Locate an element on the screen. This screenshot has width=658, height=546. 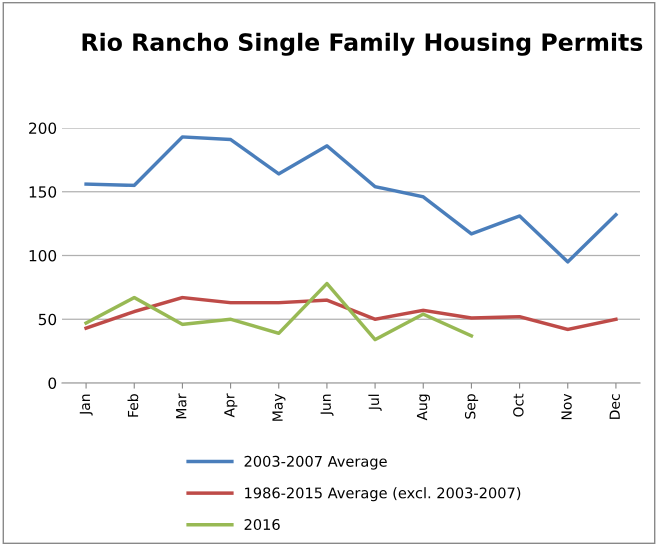
x-tick-label: Jul is located at coordinates (375, 402).